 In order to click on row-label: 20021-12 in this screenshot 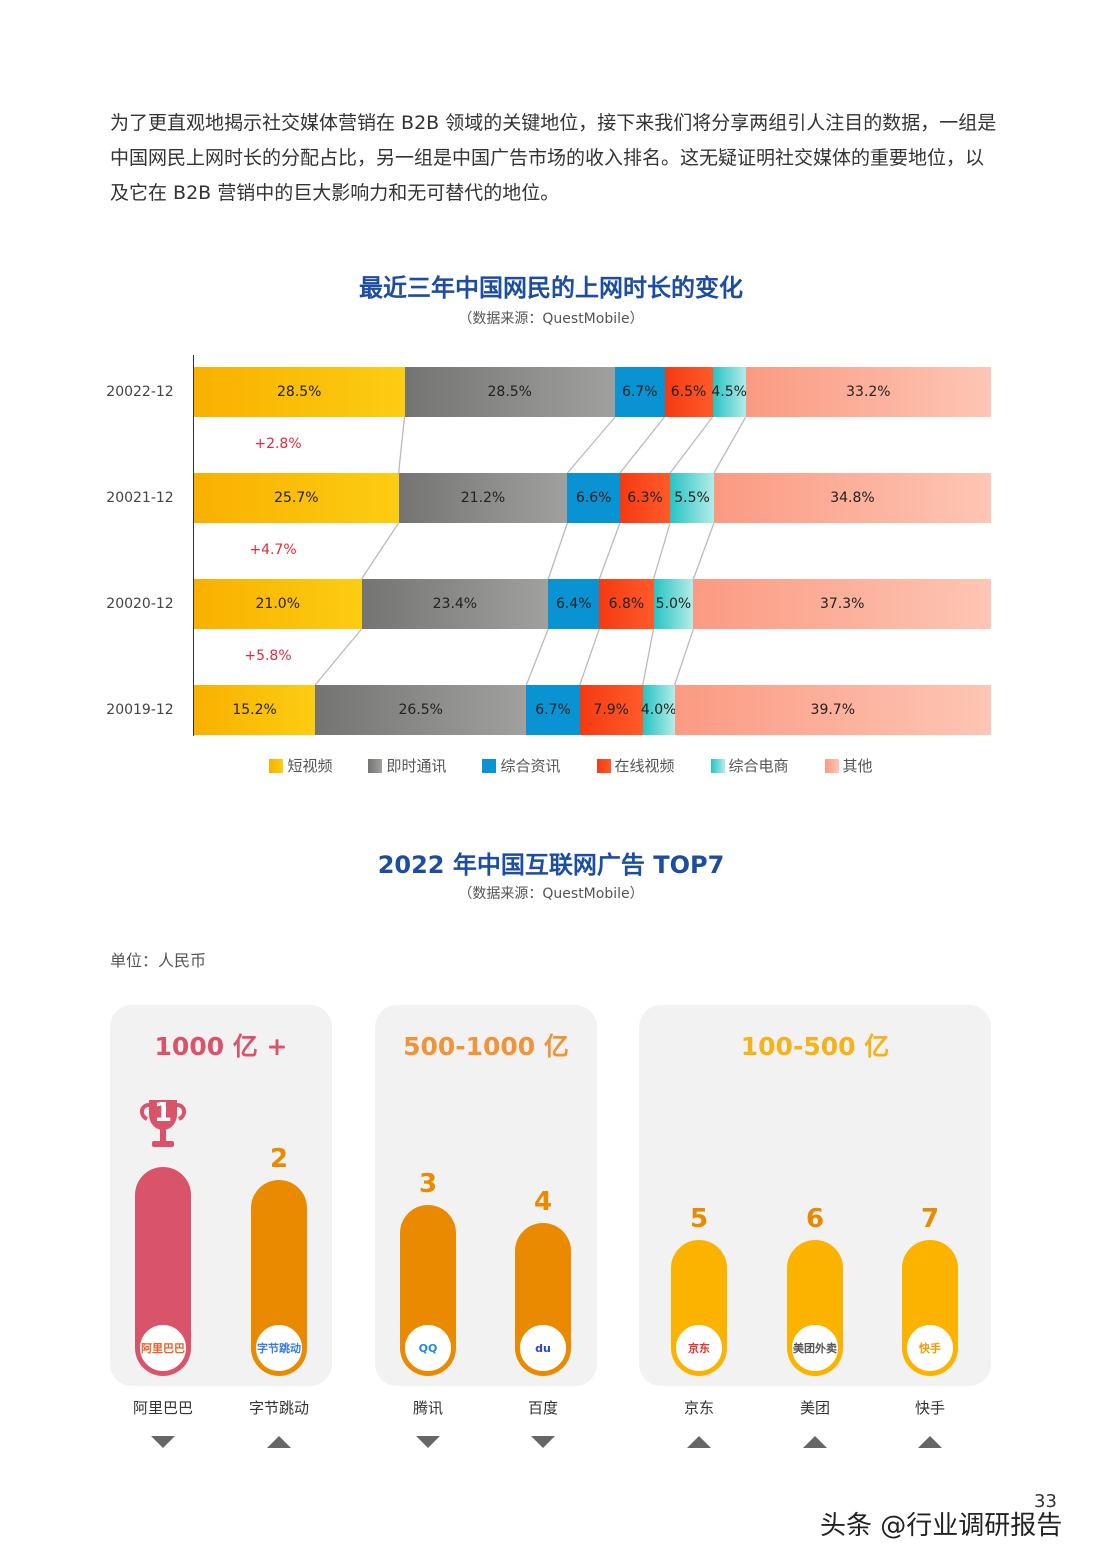, I will do `click(140, 498)`.